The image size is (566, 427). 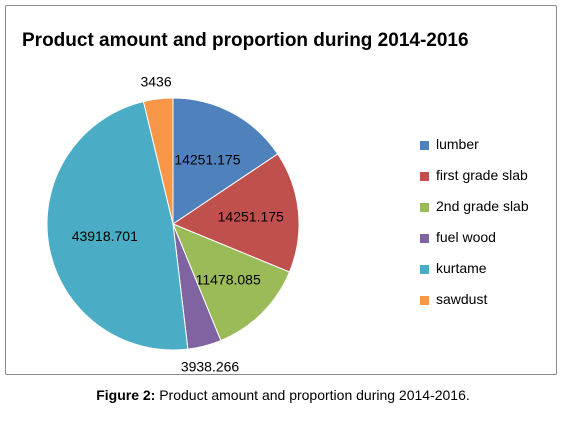 What do you see at coordinates (457, 144) in the screenshot?
I see `legend-label-lumber: lumber` at bounding box center [457, 144].